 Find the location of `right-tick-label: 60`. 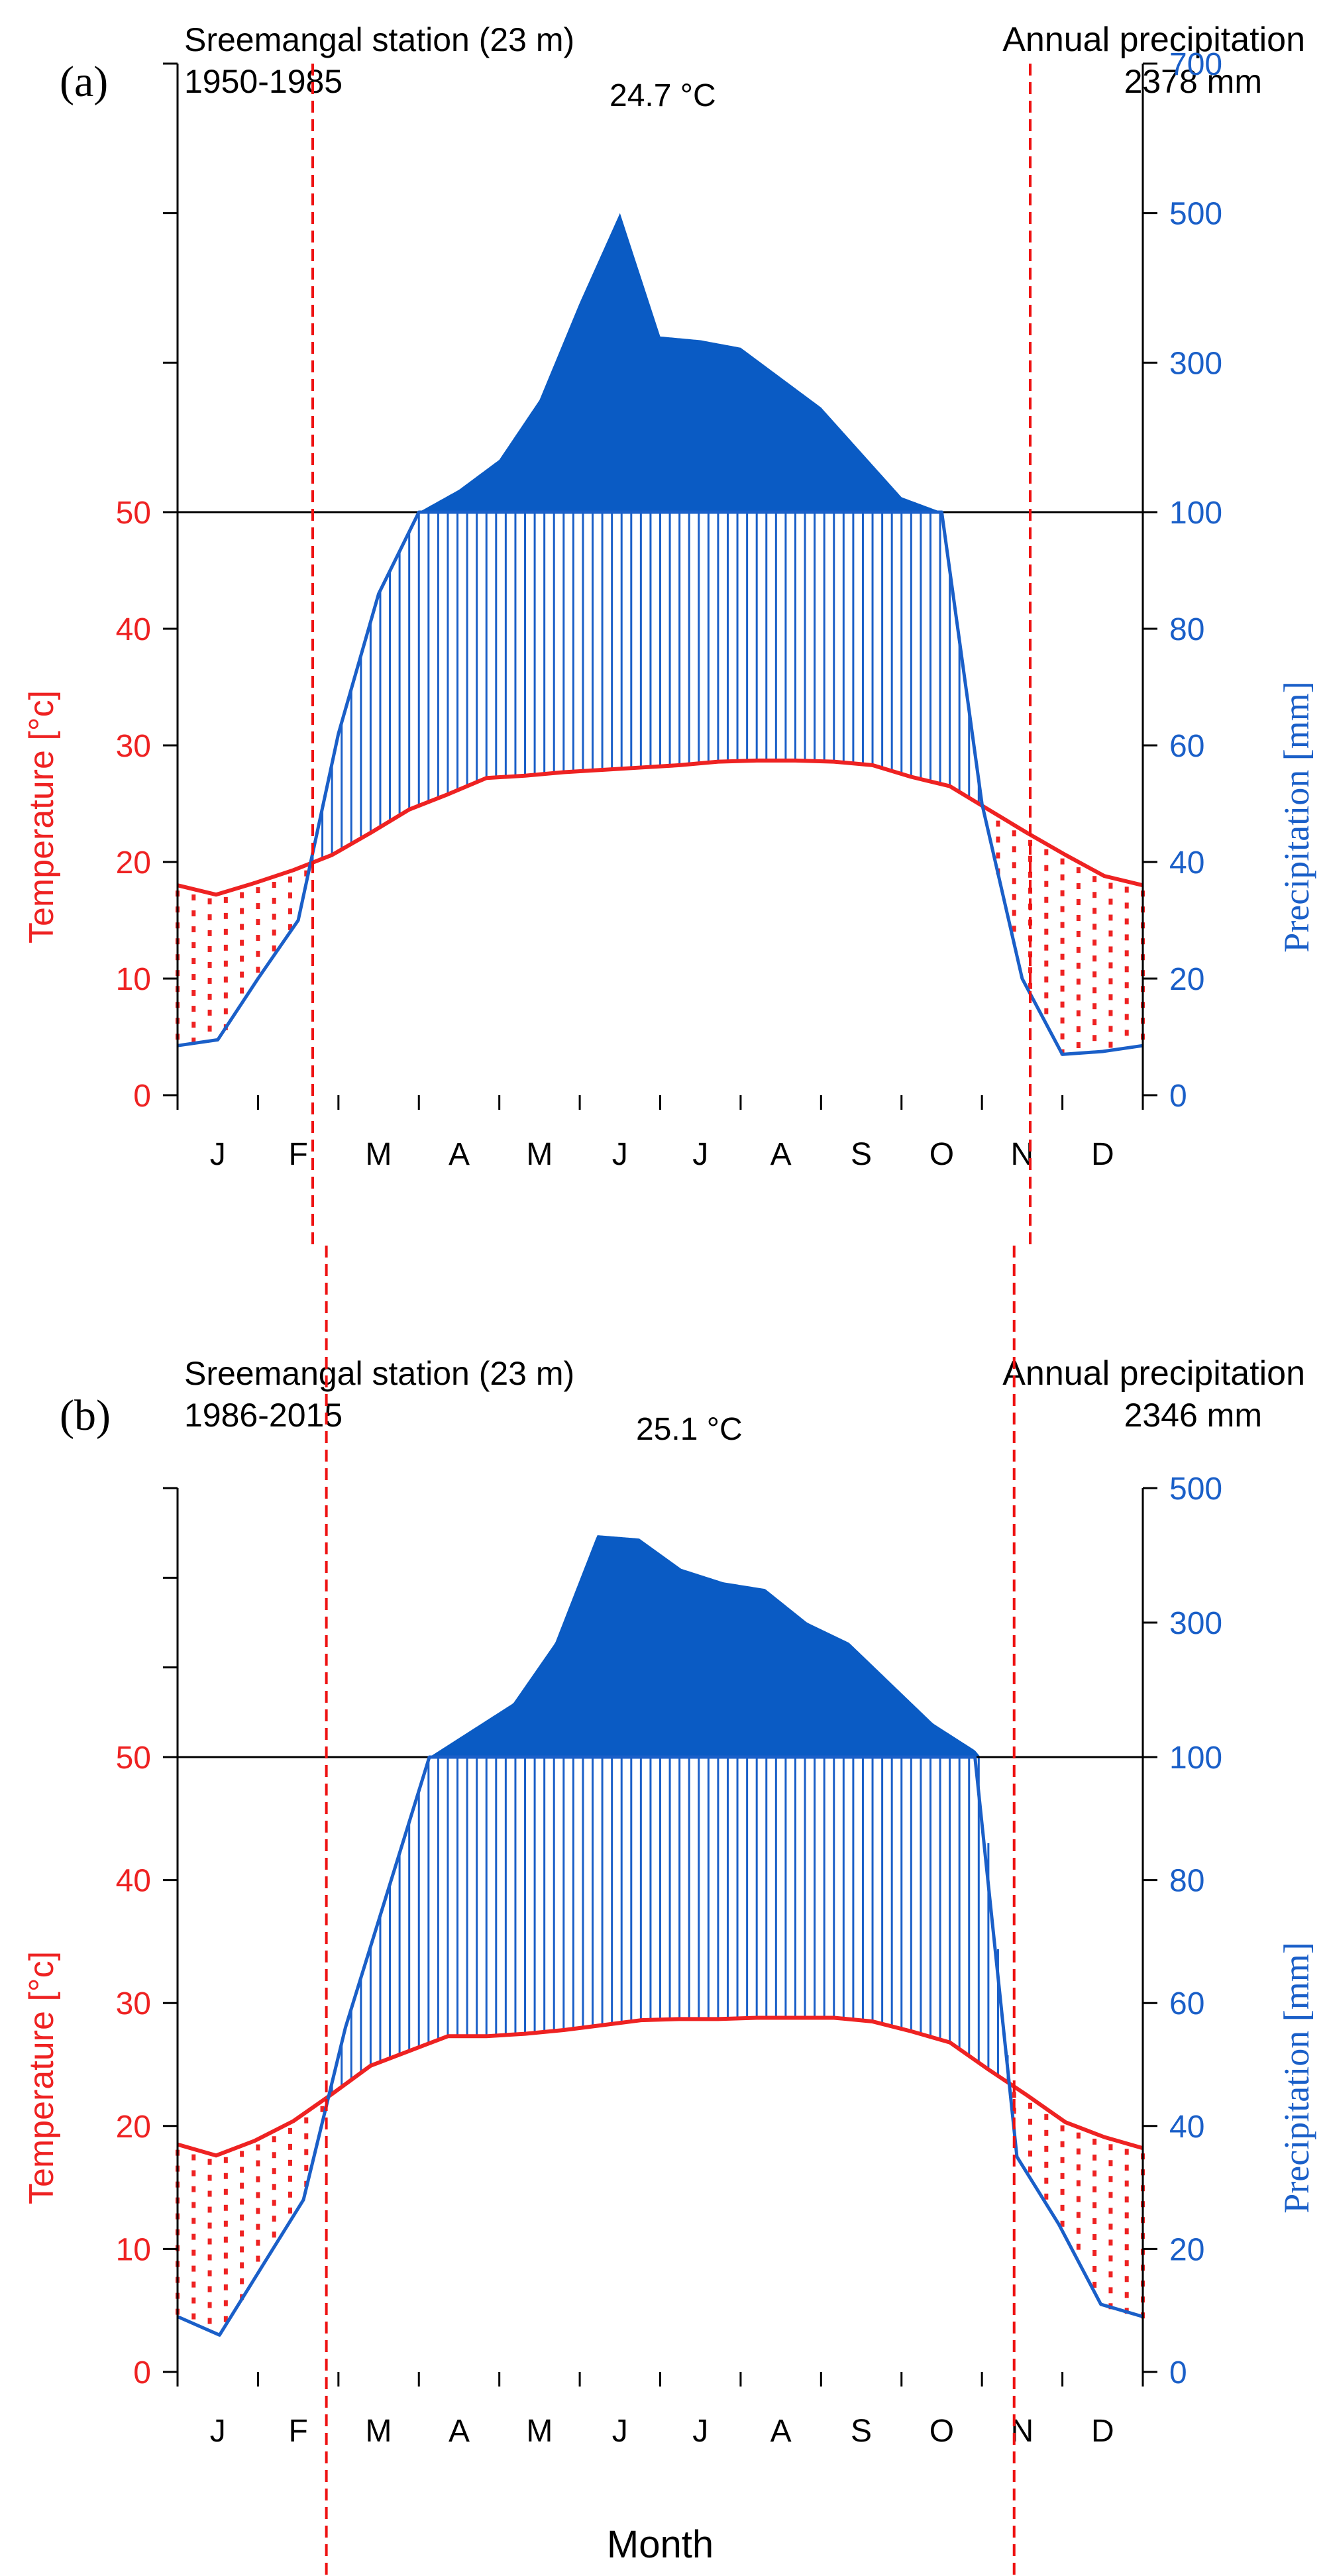

right-tick-label: 60 is located at coordinates (1186, 2003).